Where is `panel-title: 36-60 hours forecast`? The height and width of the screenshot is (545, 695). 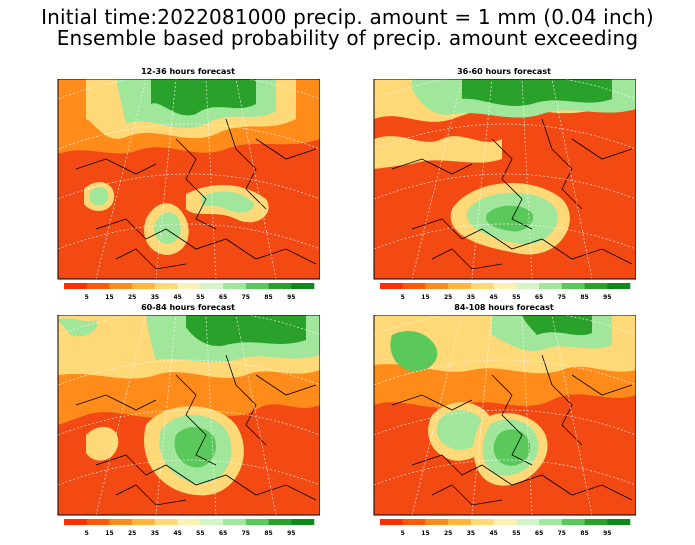
panel-title: 36-60 hours forecast is located at coordinates (504, 71).